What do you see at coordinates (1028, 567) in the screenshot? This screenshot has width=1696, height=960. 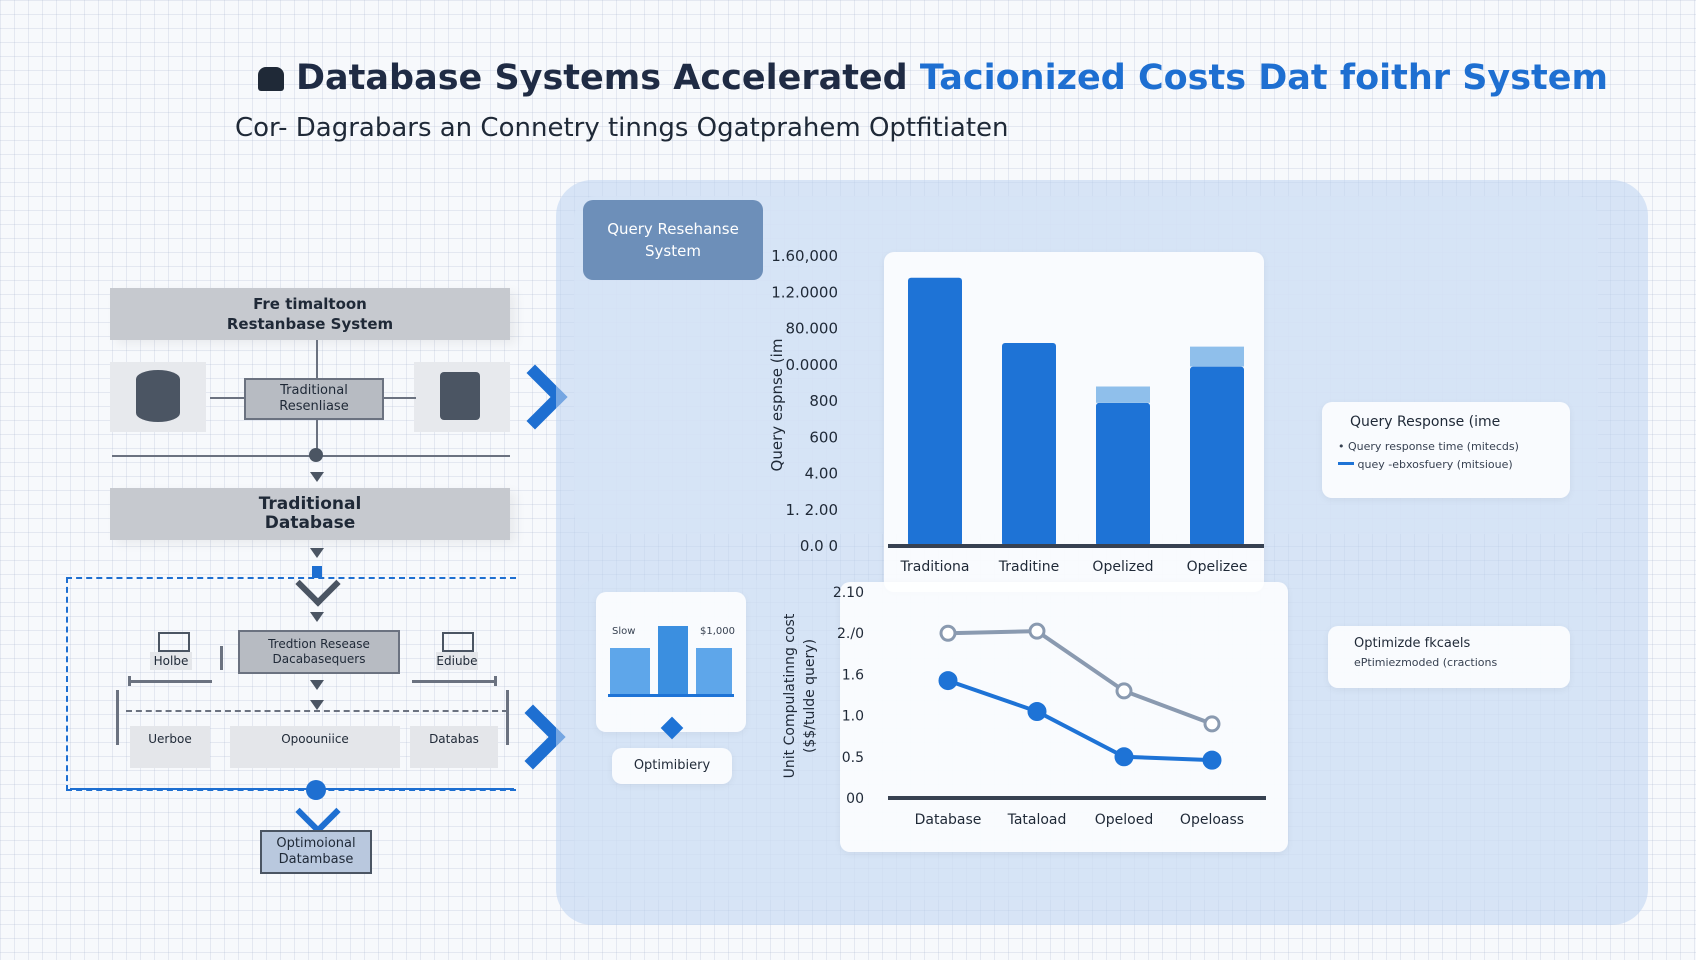 I see `x-tick-label: Traditine` at bounding box center [1028, 567].